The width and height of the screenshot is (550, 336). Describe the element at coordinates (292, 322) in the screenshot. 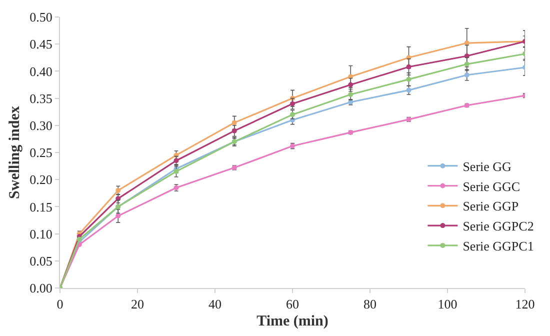

I see `x-axis-title: Time (min)` at that location.